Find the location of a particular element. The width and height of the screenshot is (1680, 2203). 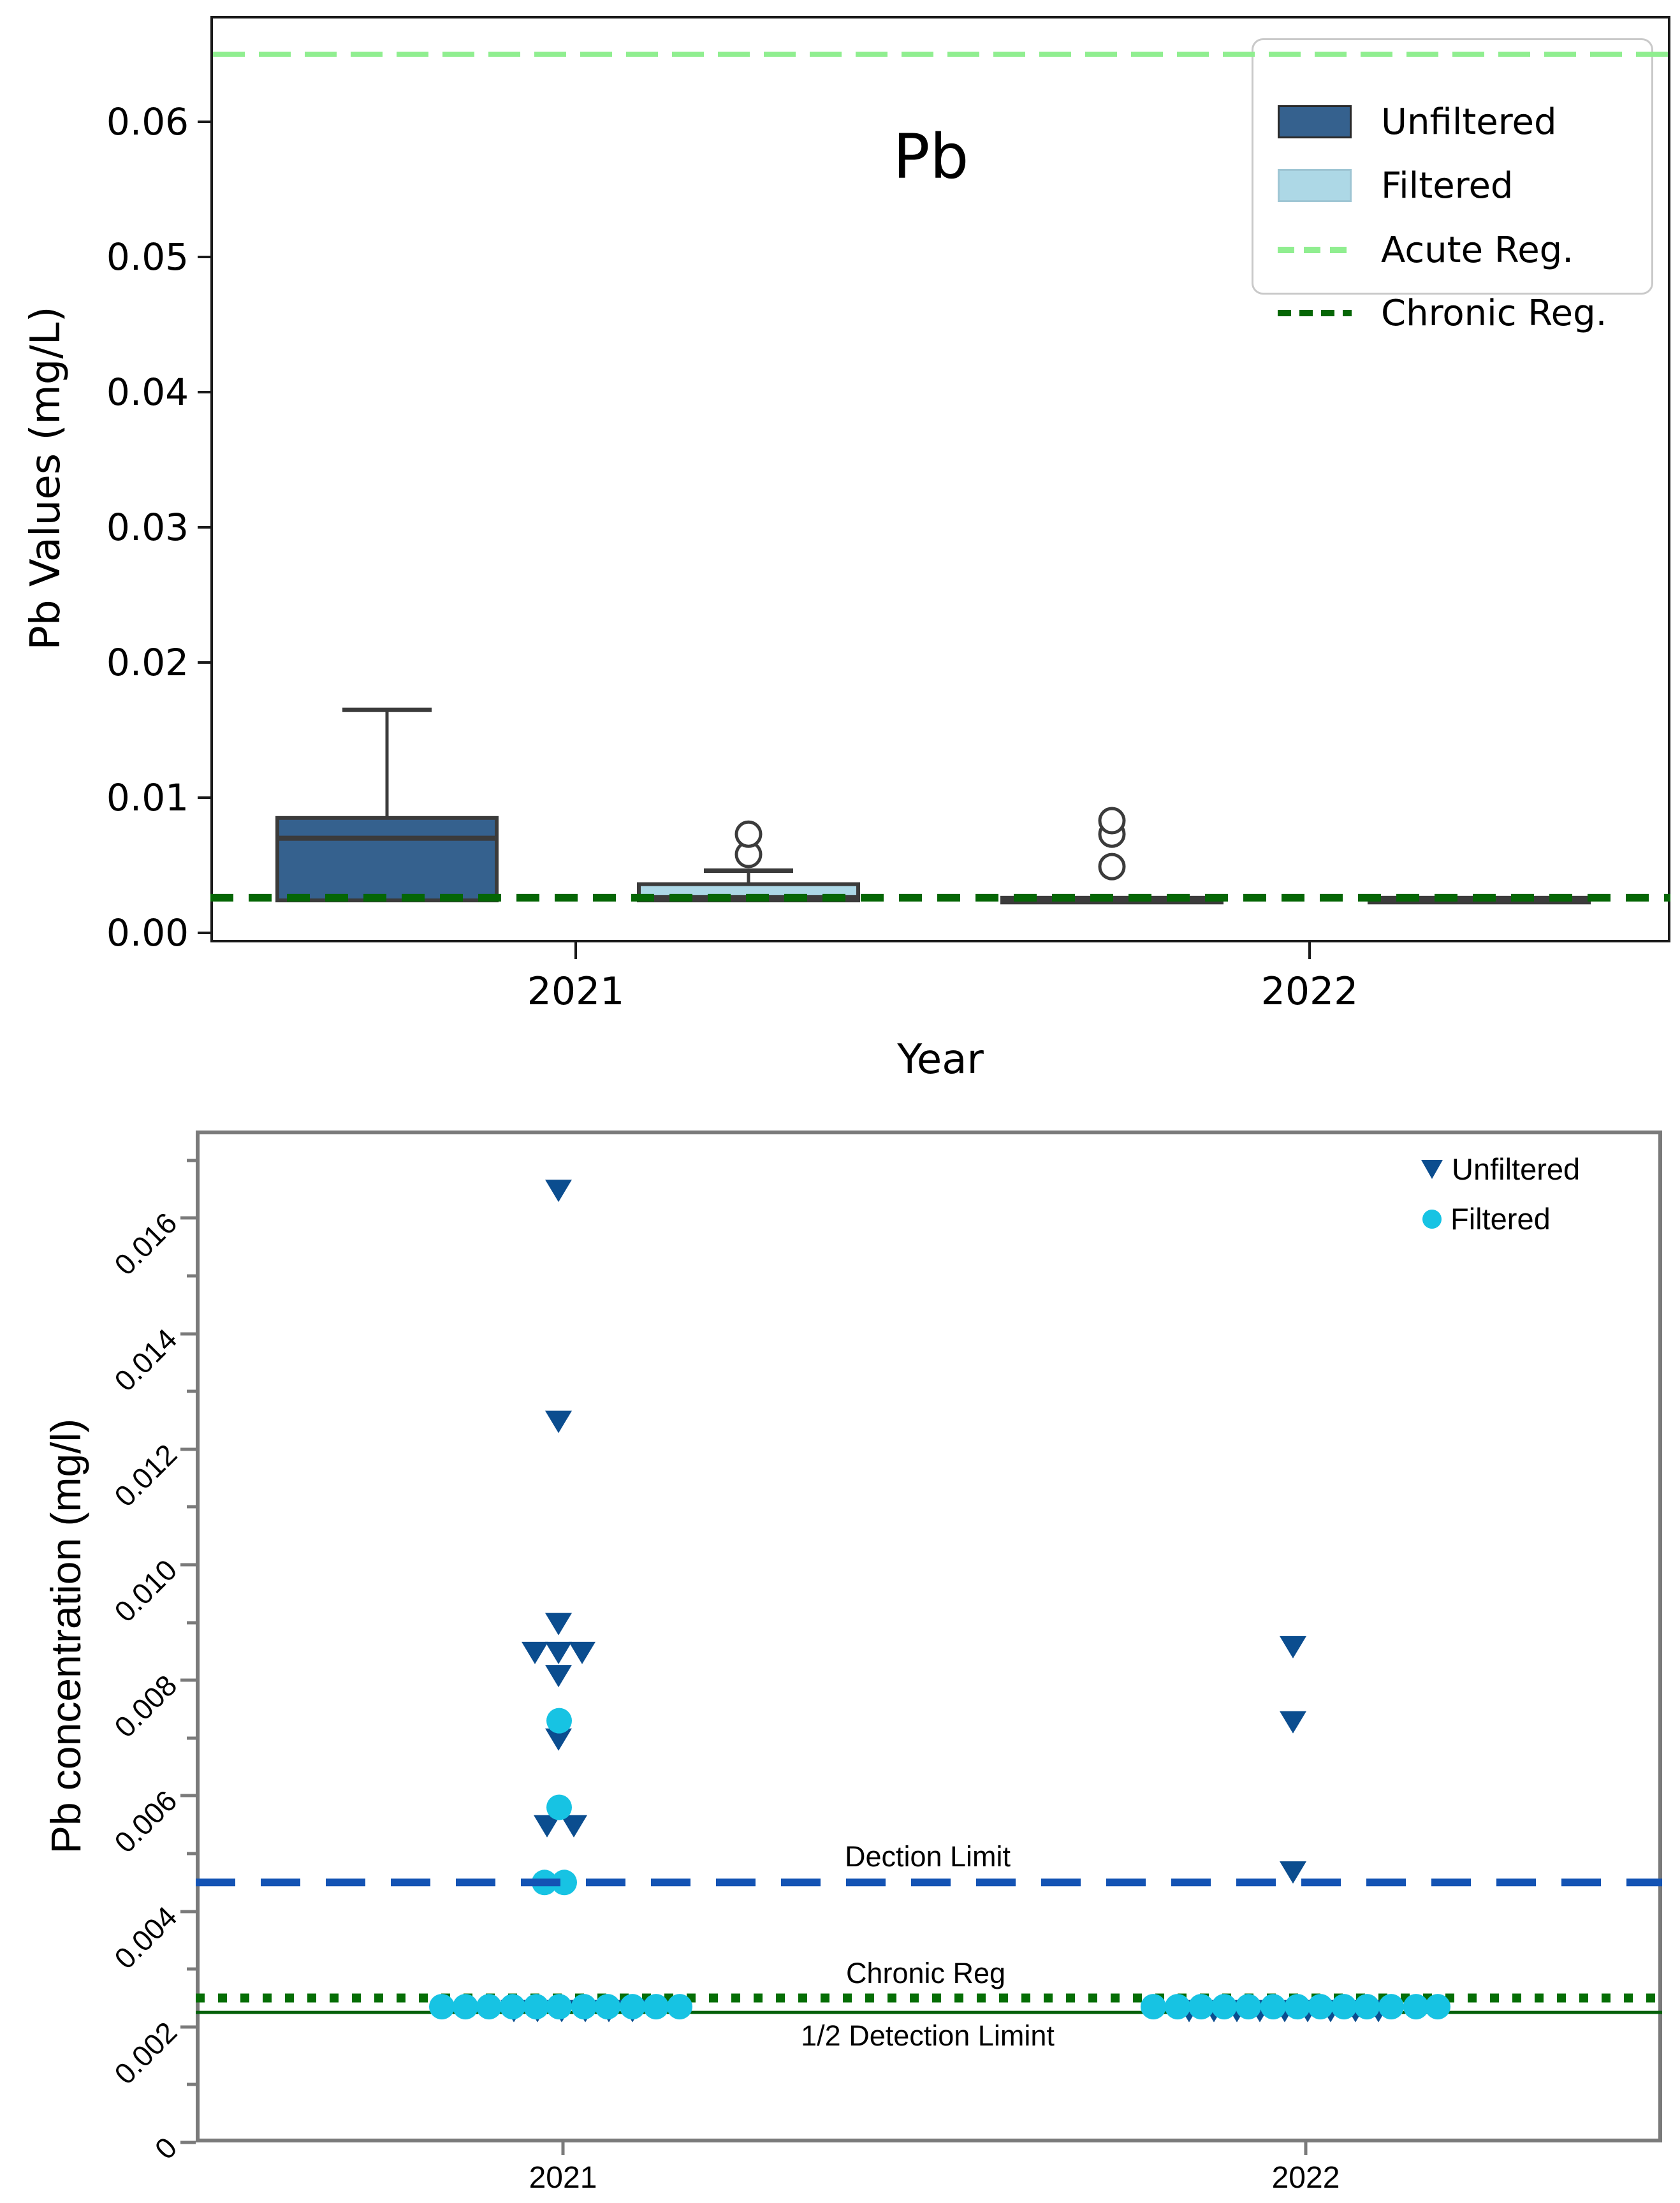

top-chart-title: Pb is located at coordinates (931, 157).